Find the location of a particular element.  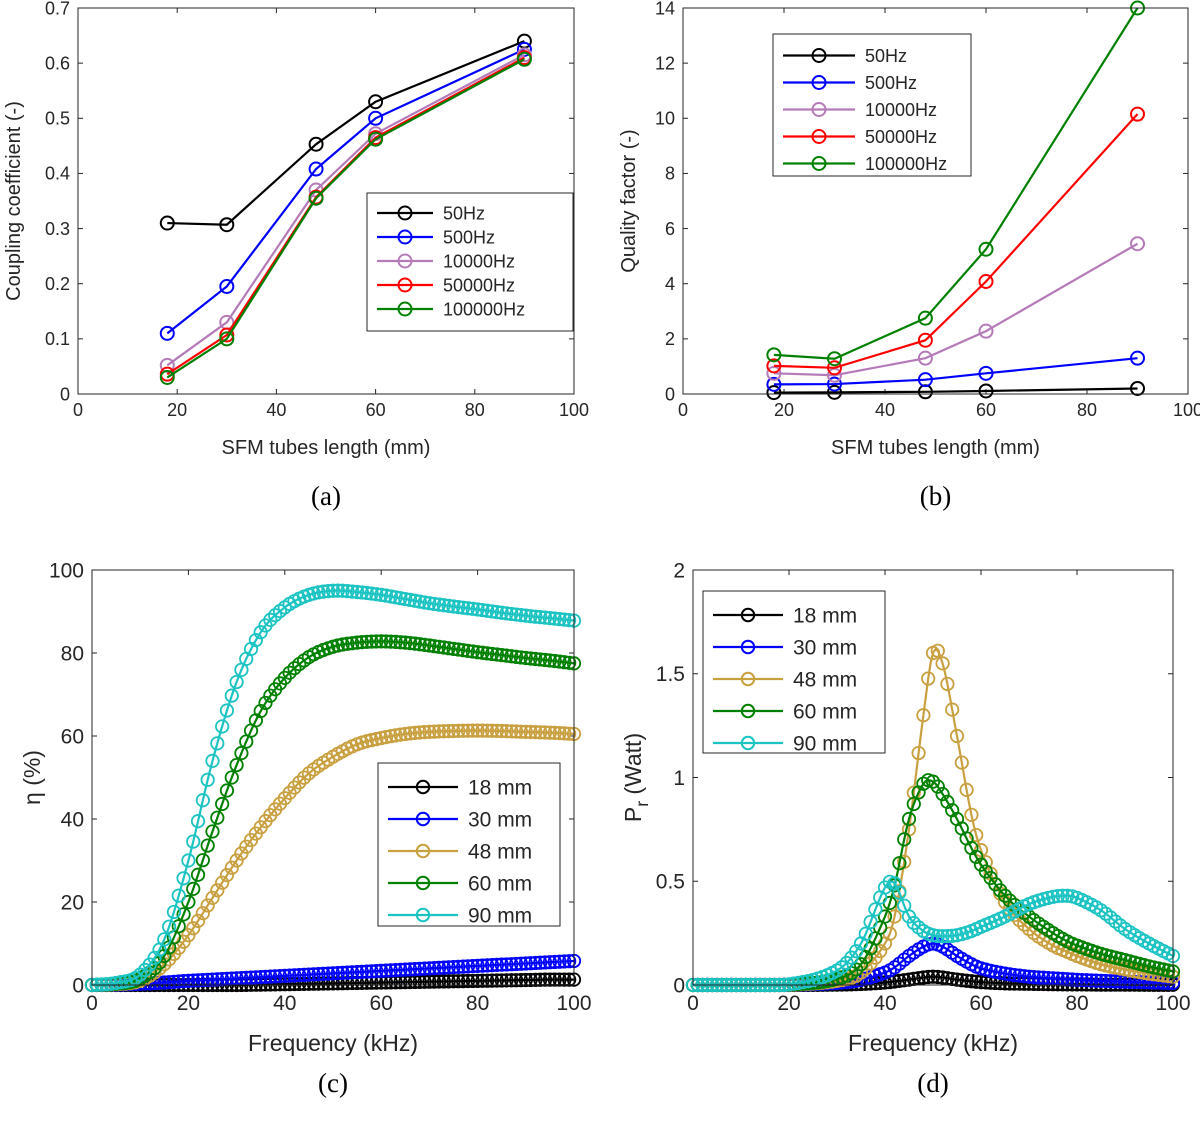

panel-c-legend: 18 mm 30 mm 48 mm 60 mm 90 mm is located at coordinates (469, 845).